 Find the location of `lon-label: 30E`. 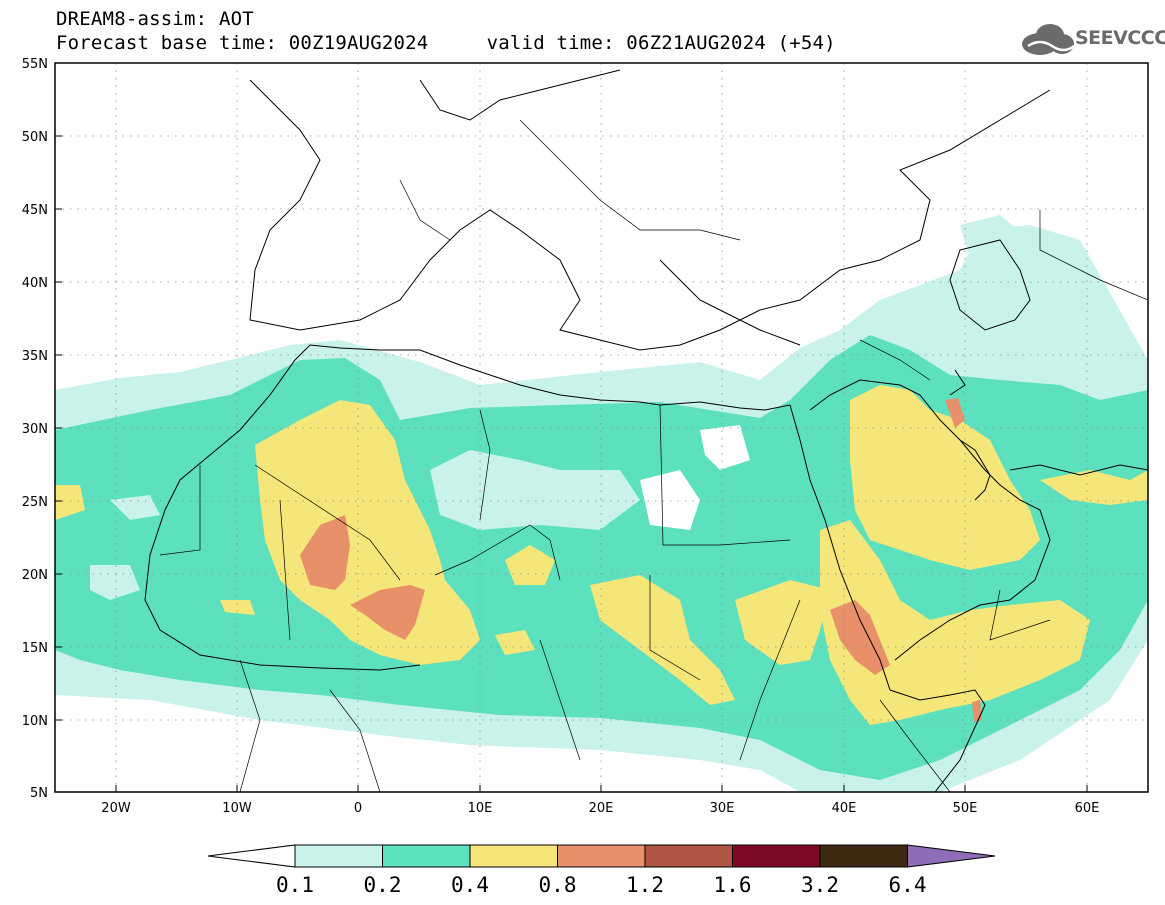

lon-label: 30E is located at coordinates (722, 808).